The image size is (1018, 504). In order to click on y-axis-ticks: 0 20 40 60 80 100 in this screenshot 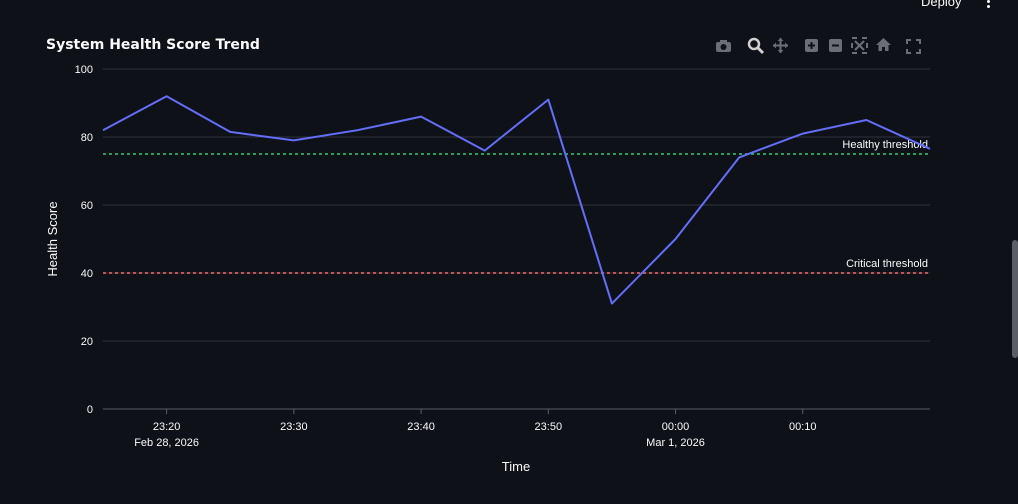, I will do `click(84, 240)`.